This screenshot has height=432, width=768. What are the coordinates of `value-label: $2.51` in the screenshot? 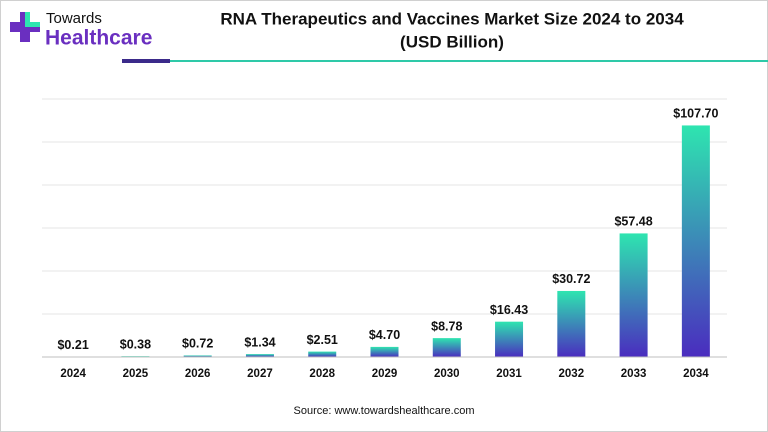 It's located at (322, 340).